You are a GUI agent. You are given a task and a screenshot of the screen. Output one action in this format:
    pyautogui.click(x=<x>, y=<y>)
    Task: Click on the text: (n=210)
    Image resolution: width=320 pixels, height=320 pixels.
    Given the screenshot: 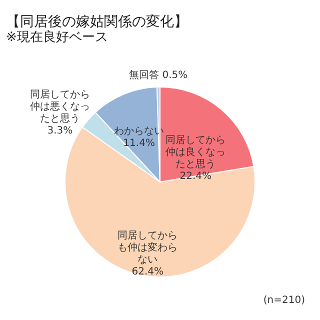 What is the action you would take?
    pyautogui.click(x=284, y=300)
    